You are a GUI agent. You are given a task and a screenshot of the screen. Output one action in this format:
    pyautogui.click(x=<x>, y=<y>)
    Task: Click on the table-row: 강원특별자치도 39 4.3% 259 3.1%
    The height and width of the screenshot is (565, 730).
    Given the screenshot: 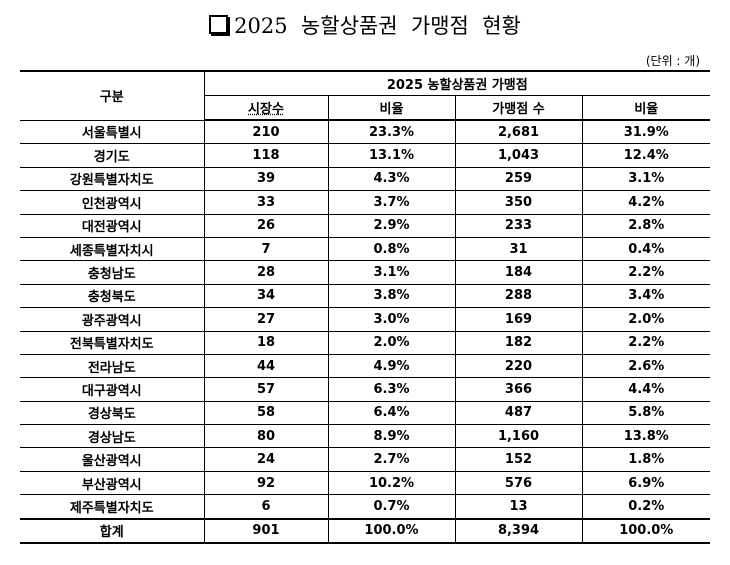 What is the action you would take?
    pyautogui.click(x=365, y=179)
    